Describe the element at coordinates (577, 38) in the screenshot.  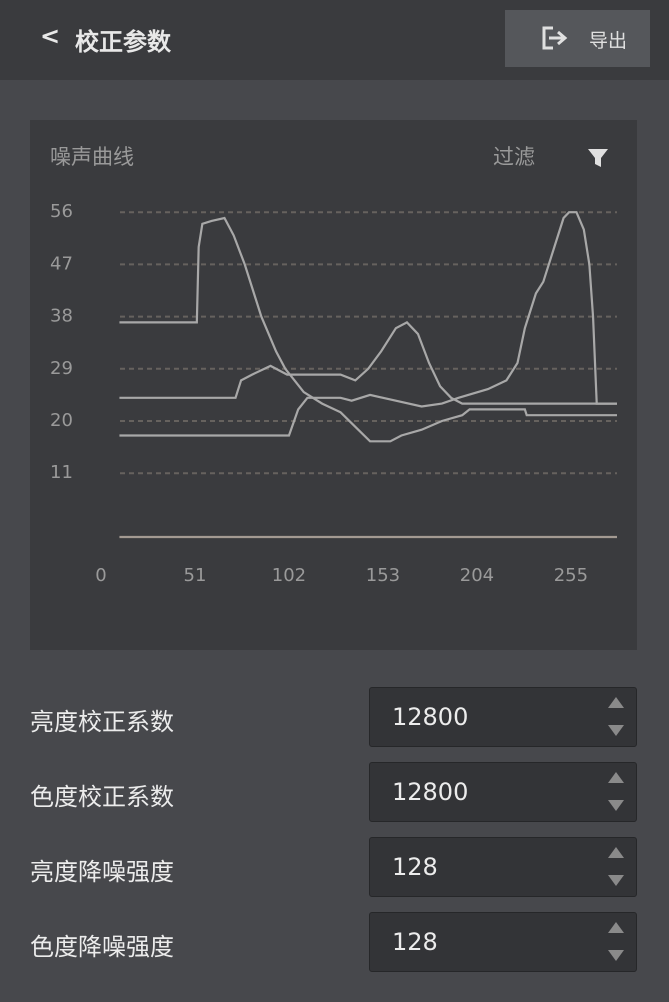
I see `export-button: 导出` at that location.